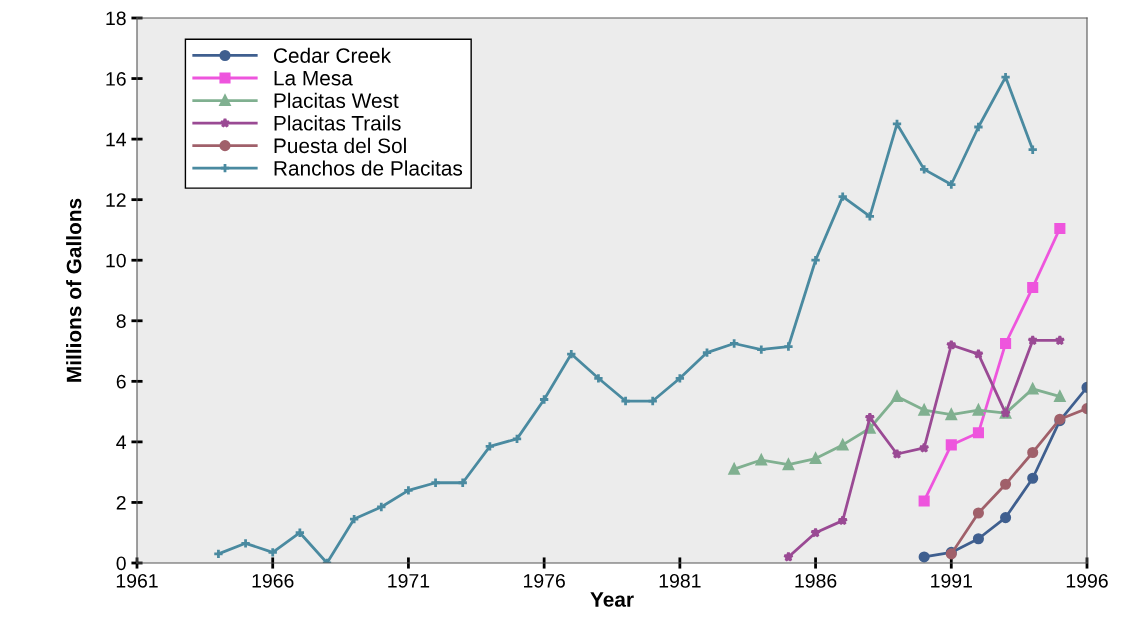 The image size is (1133, 638). Describe the element at coordinates (116, 200) in the screenshot. I see `y-tick-label: 12` at that location.